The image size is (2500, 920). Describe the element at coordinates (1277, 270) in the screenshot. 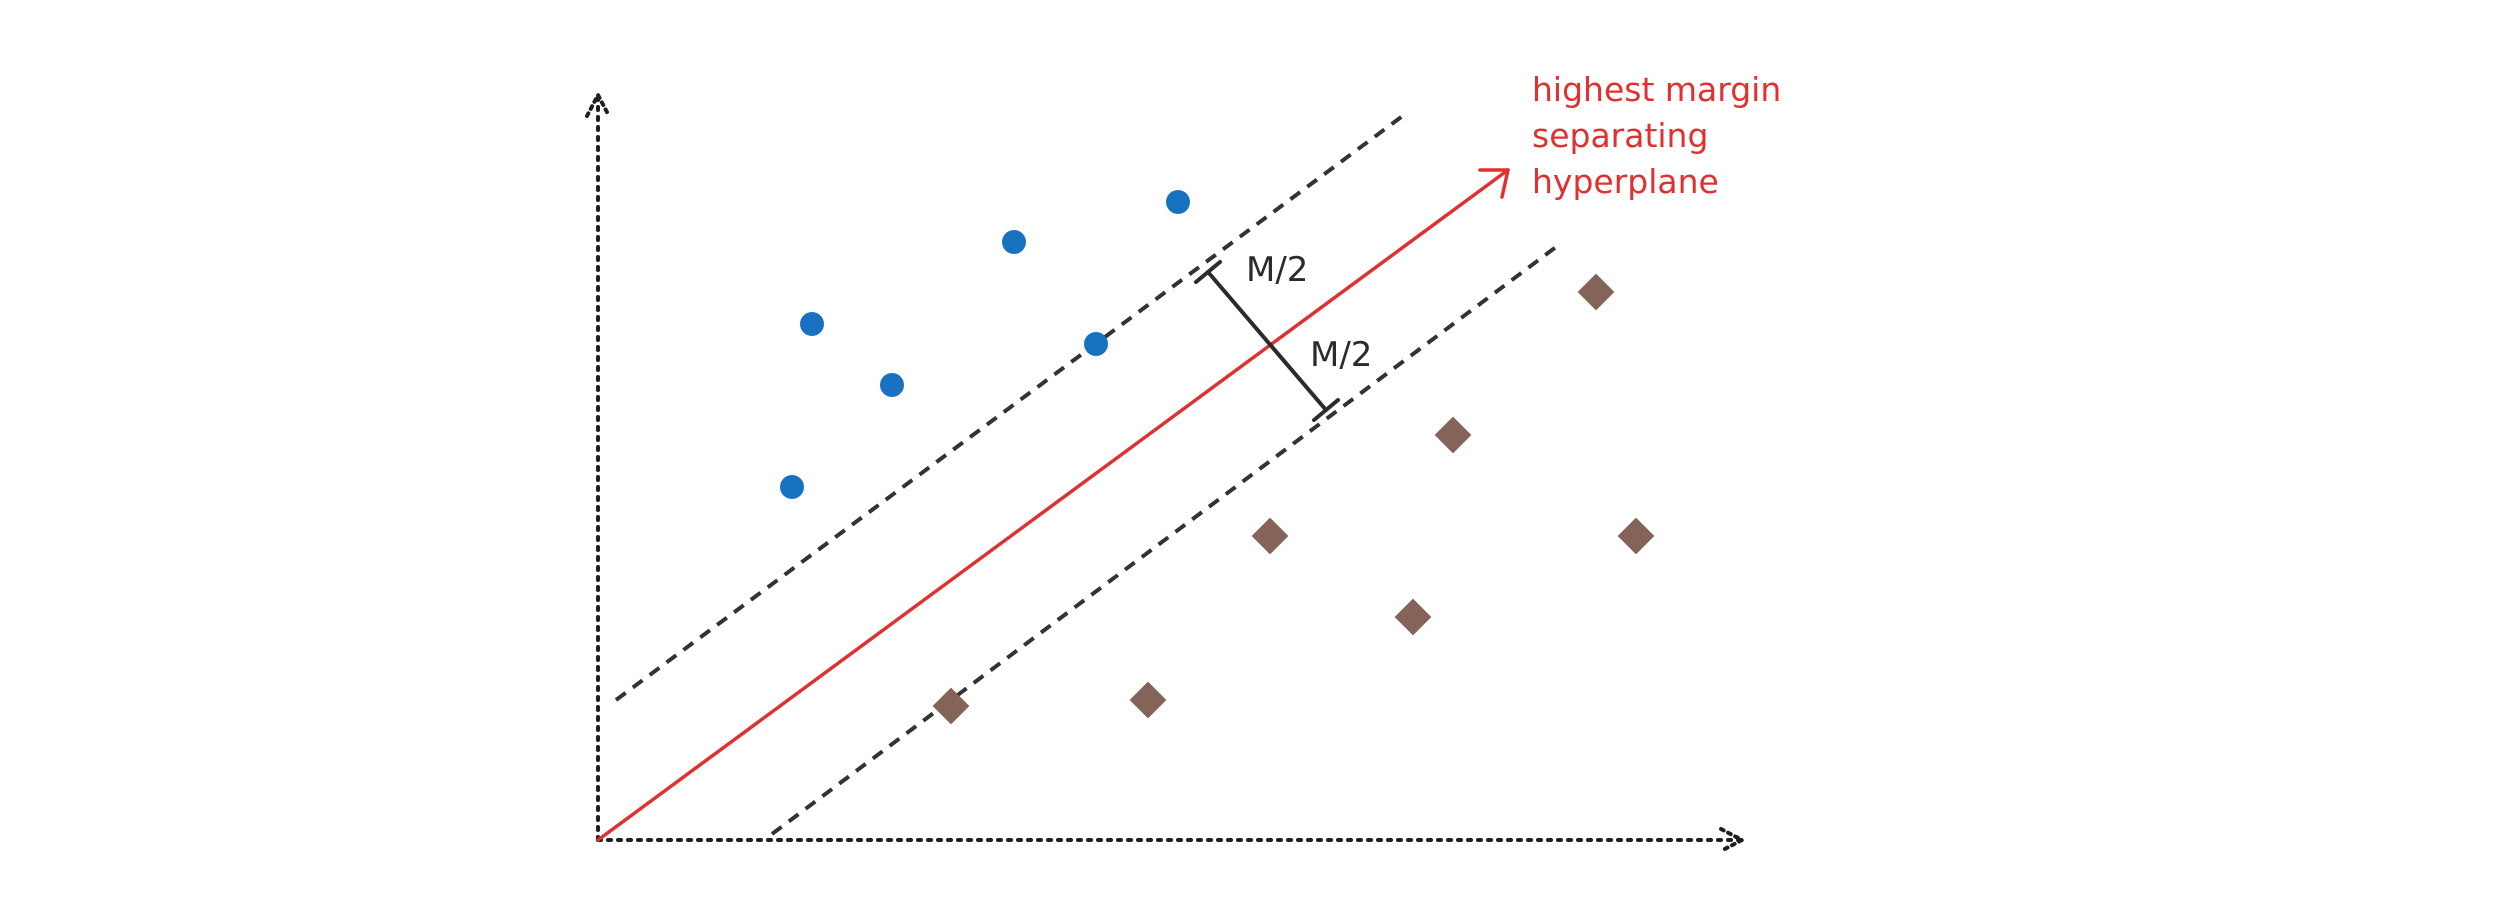

I see `upper-margin-label: M/2` at that location.